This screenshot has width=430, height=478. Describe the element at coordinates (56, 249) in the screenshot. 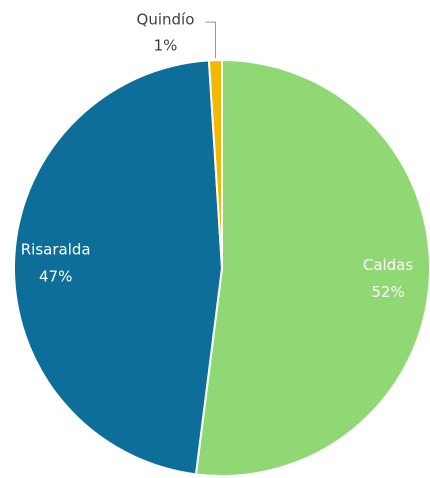

I see `slice-label: Risaralda` at that location.